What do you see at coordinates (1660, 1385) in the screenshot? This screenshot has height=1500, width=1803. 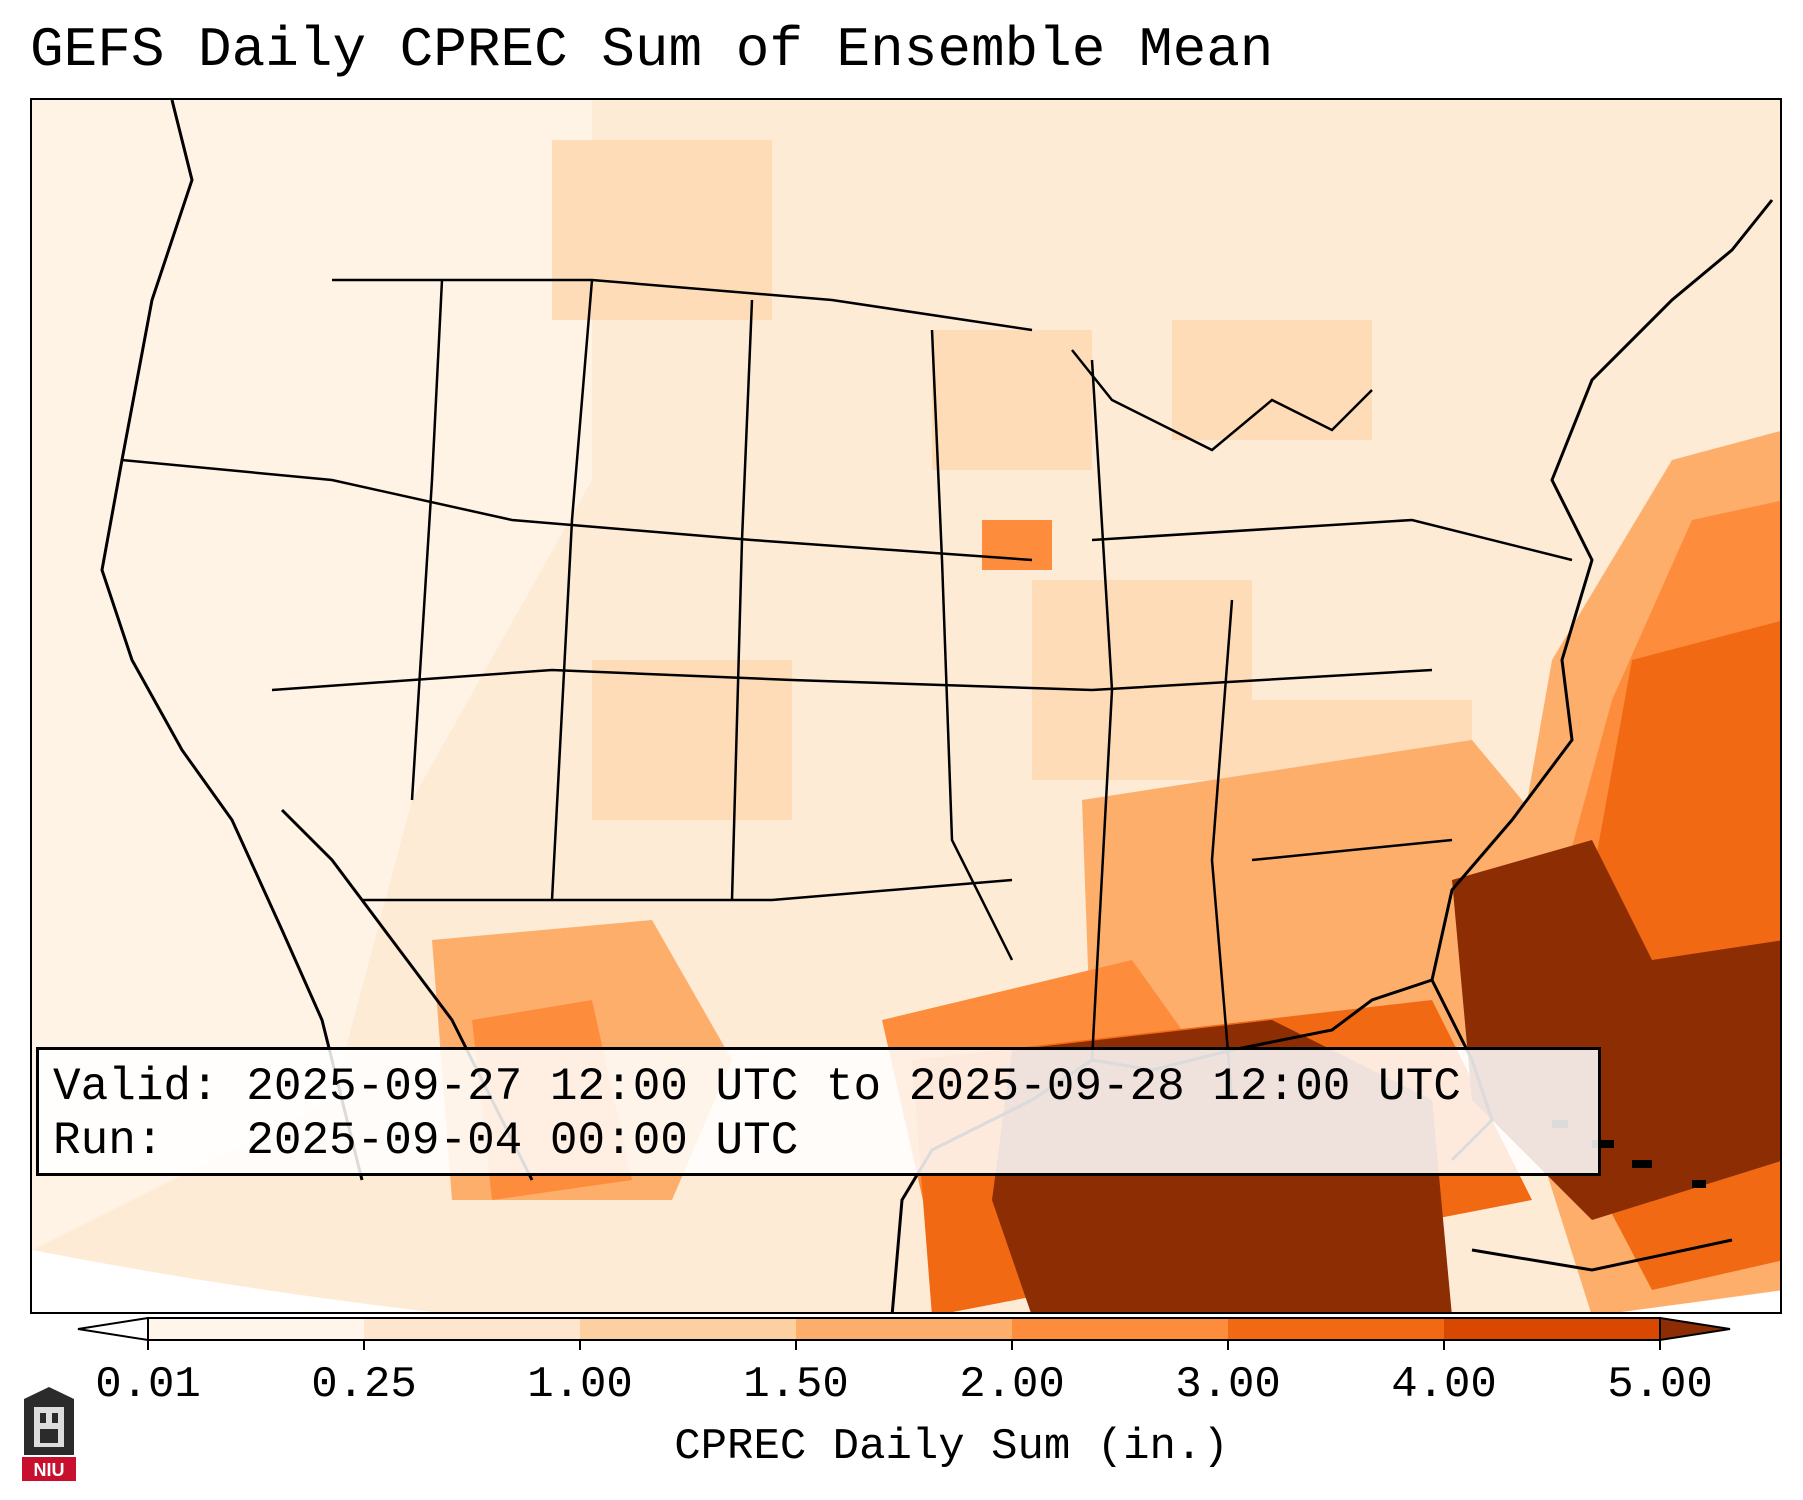 I see `colorbar-tick-label: 5.00` at bounding box center [1660, 1385].